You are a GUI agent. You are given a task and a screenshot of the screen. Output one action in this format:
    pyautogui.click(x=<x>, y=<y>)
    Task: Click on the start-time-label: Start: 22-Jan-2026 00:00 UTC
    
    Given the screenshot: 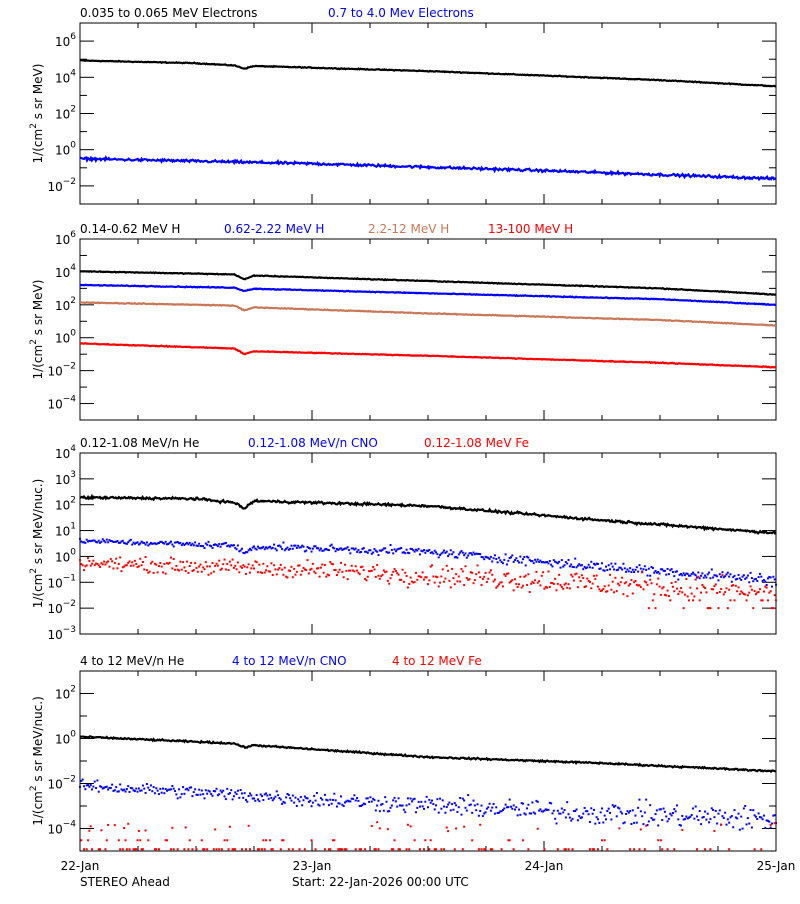 What is the action you would take?
    pyautogui.click(x=380, y=882)
    